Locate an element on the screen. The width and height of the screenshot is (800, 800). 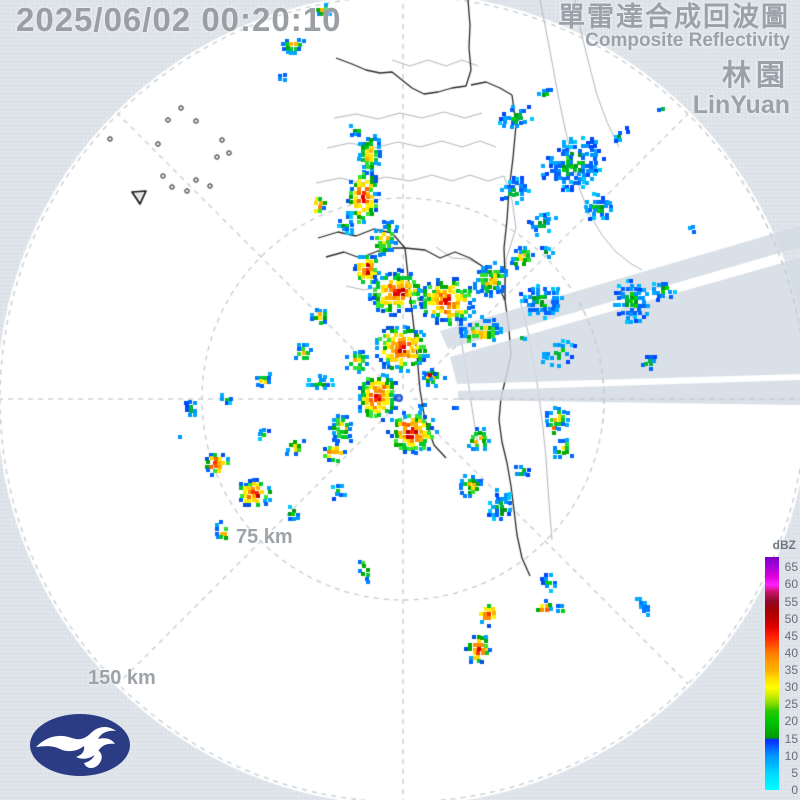
colorbar-unit-label: dBZ is located at coordinates (784, 545).